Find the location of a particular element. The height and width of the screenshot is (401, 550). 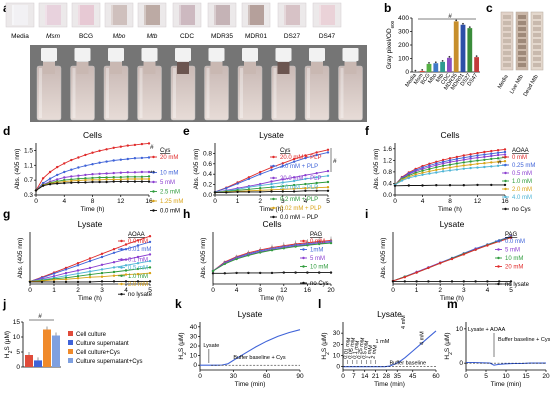

strip-label: DS27 is located at coordinates (292, 36).